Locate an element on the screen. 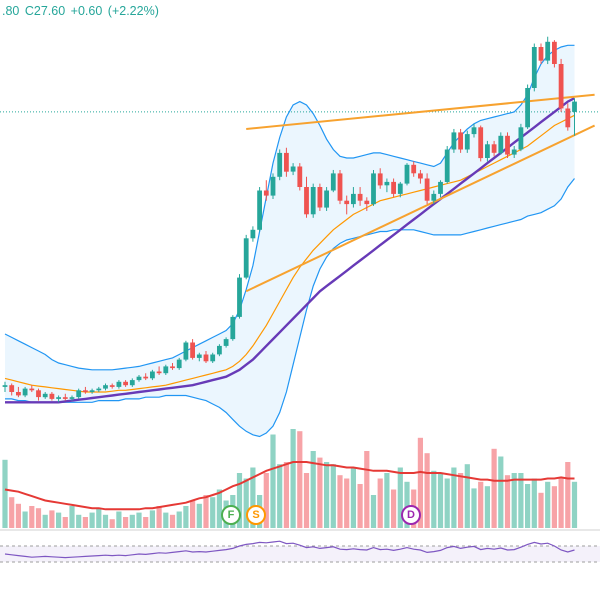 This screenshot has height=600, width=600. event-marker-f: F is located at coordinates (231, 515).